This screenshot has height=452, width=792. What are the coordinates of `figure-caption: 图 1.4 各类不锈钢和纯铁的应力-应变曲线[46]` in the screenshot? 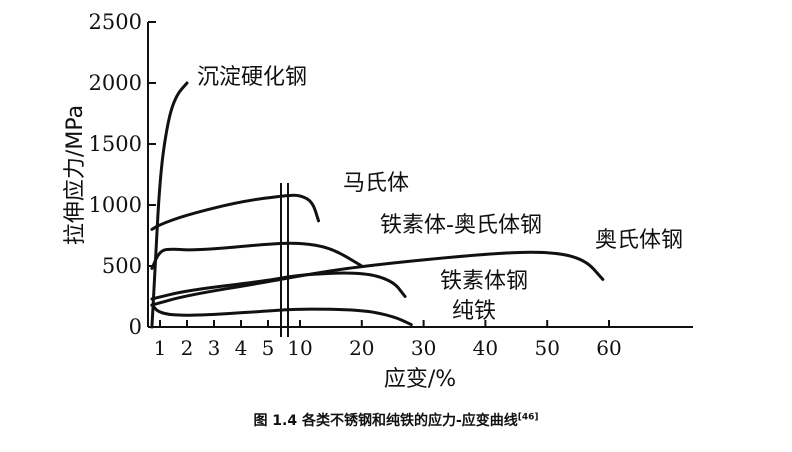 It's located at (396, 420).